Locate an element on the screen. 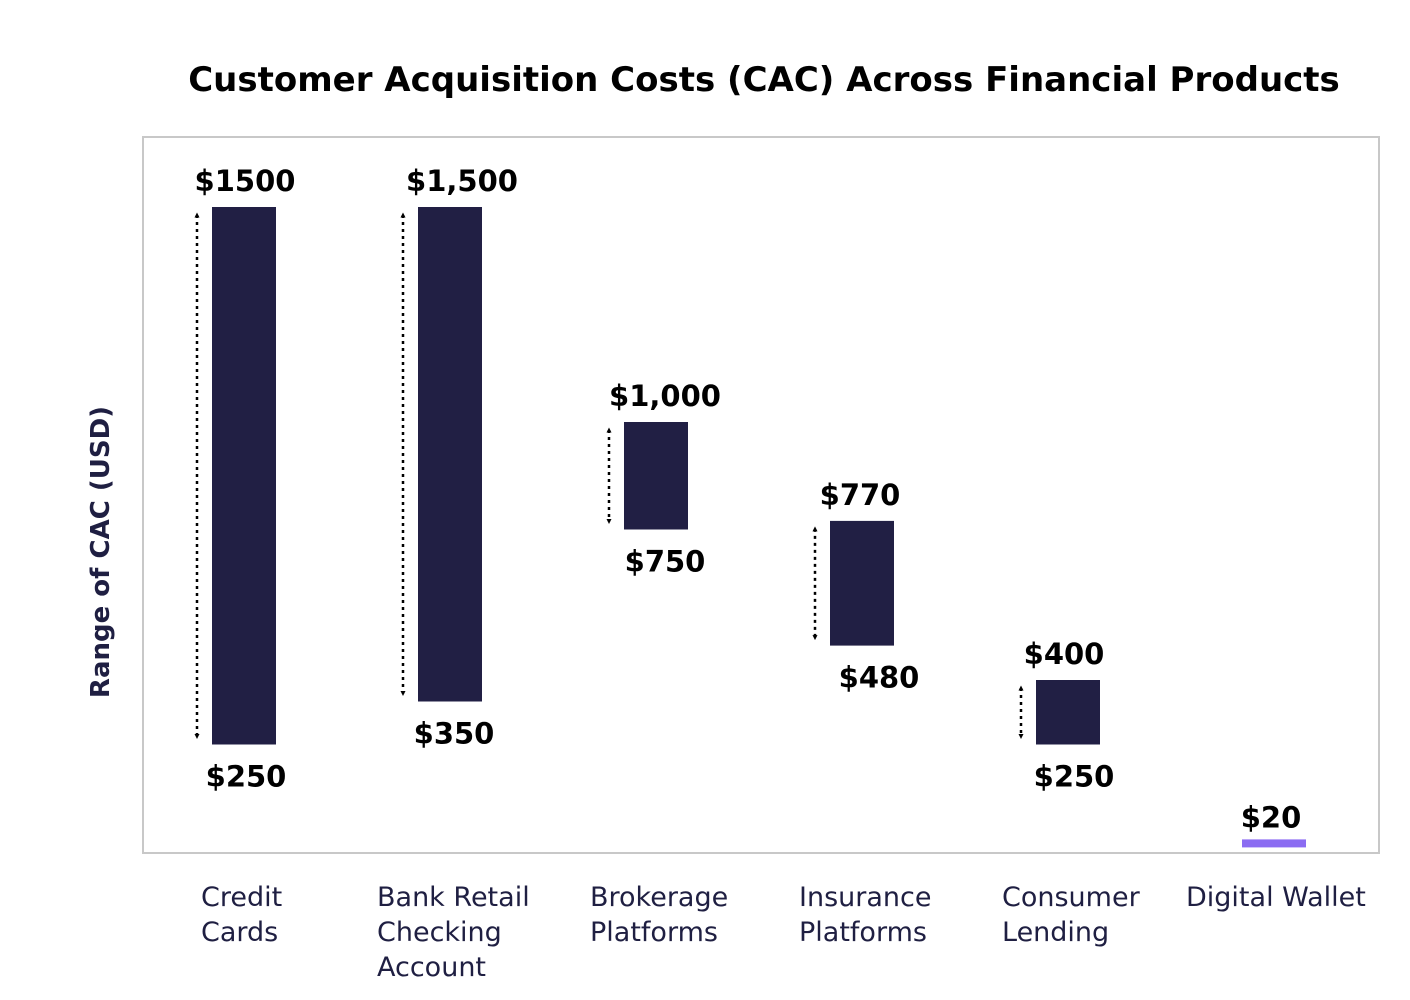 This screenshot has width=1410, height=1000. category-label-line: Consumer is located at coordinates (1071, 897).